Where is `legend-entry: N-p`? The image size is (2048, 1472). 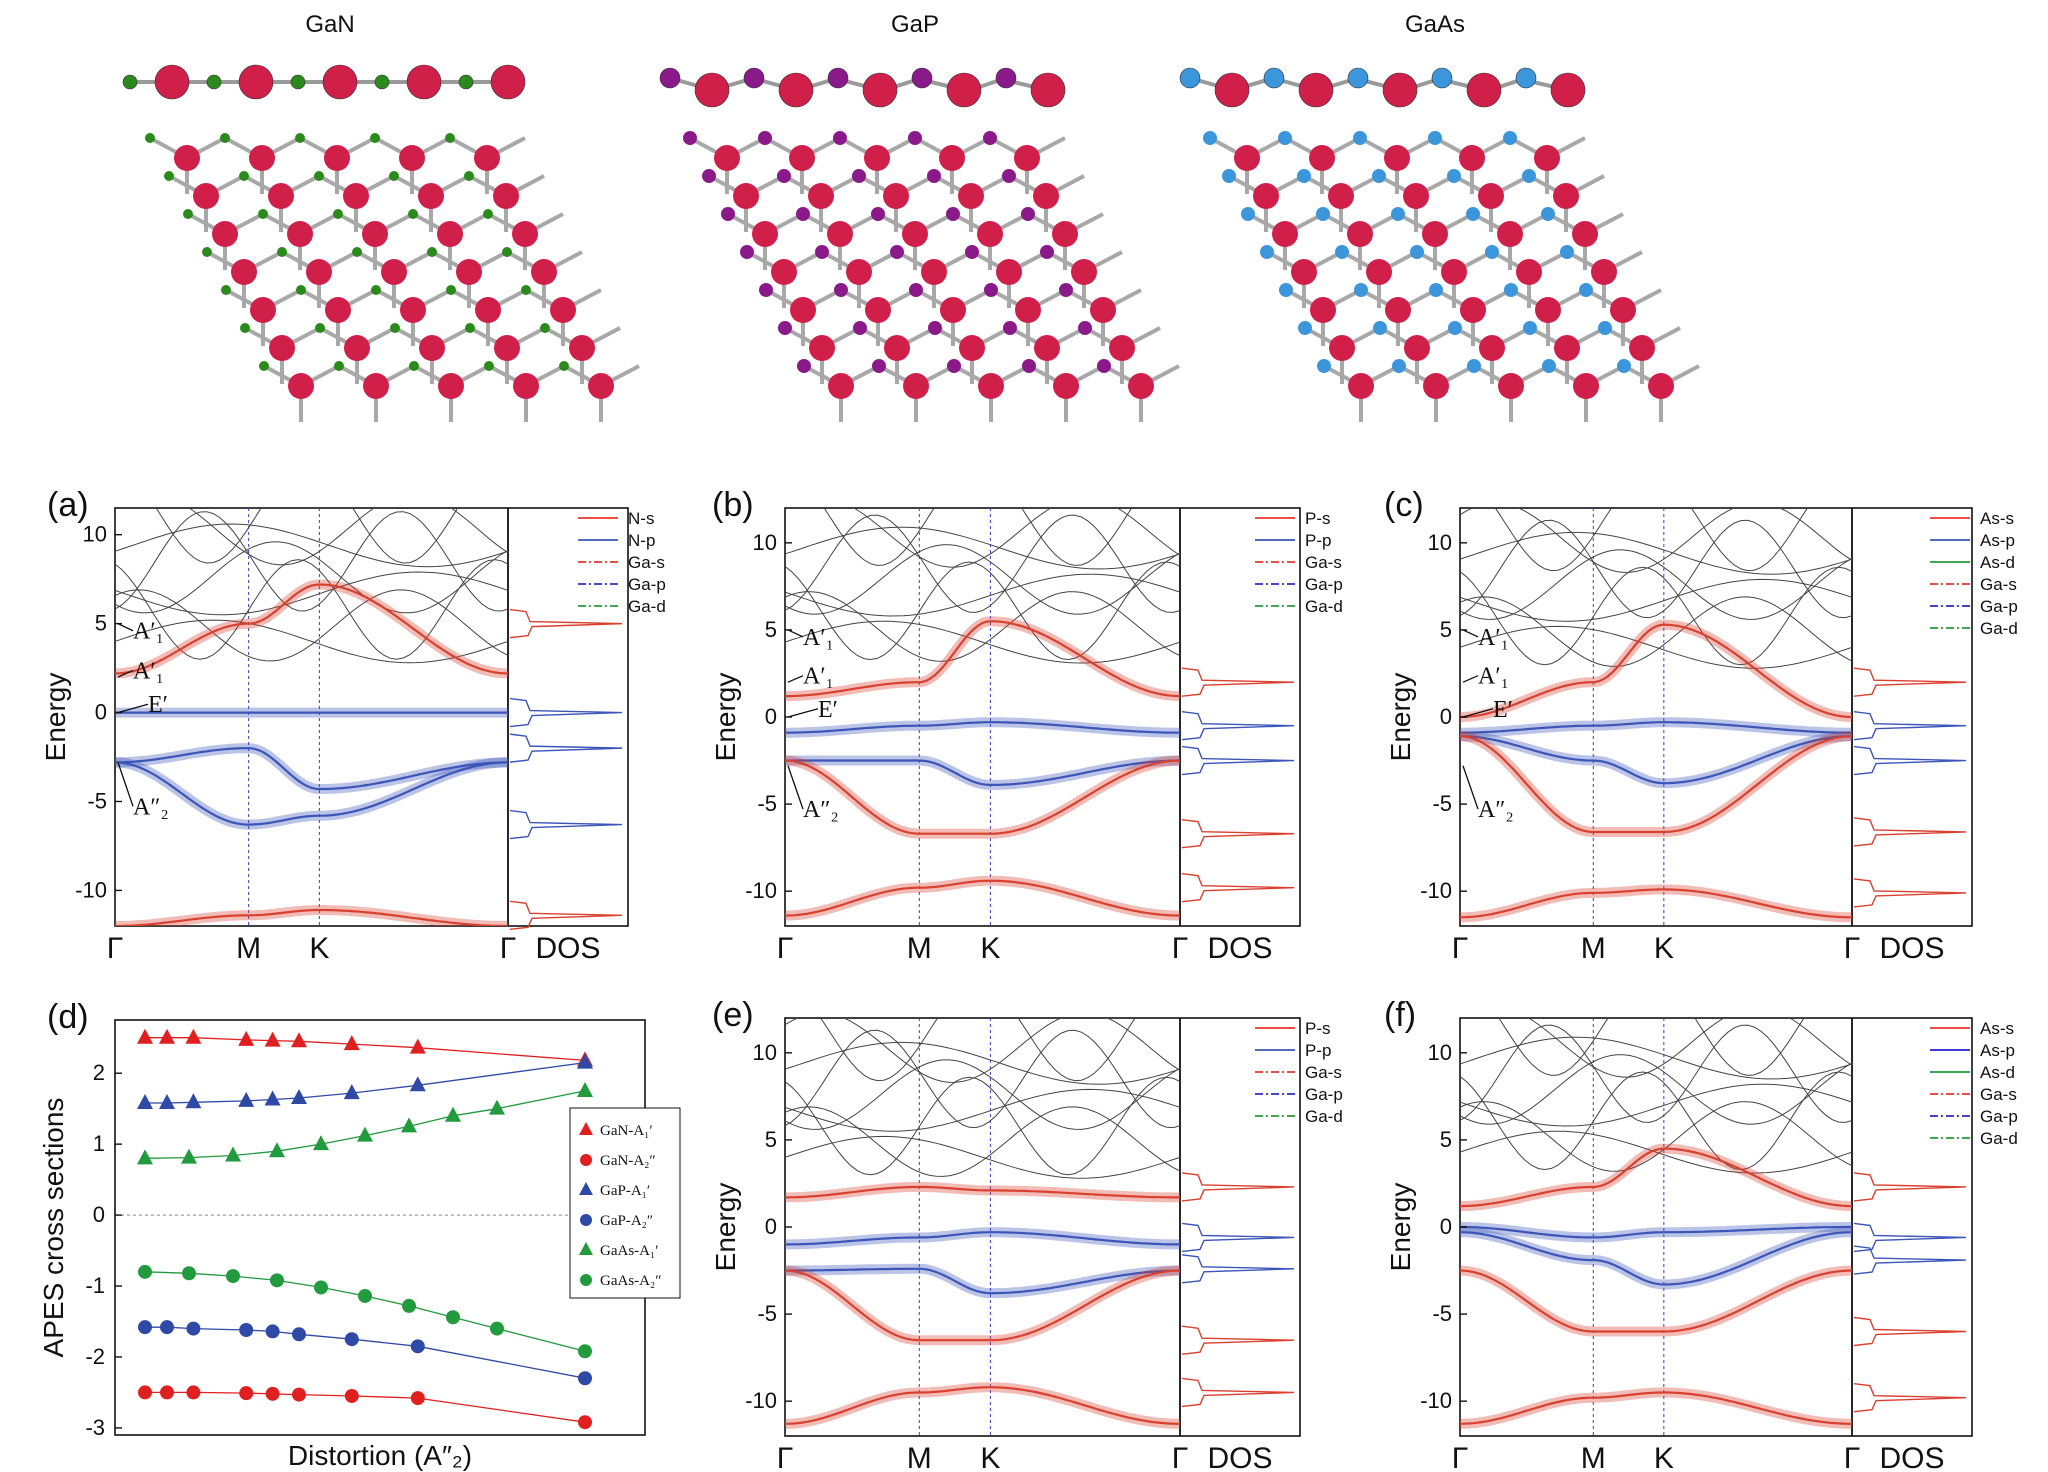 legend-entry: N-p is located at coordinates (641, 540).